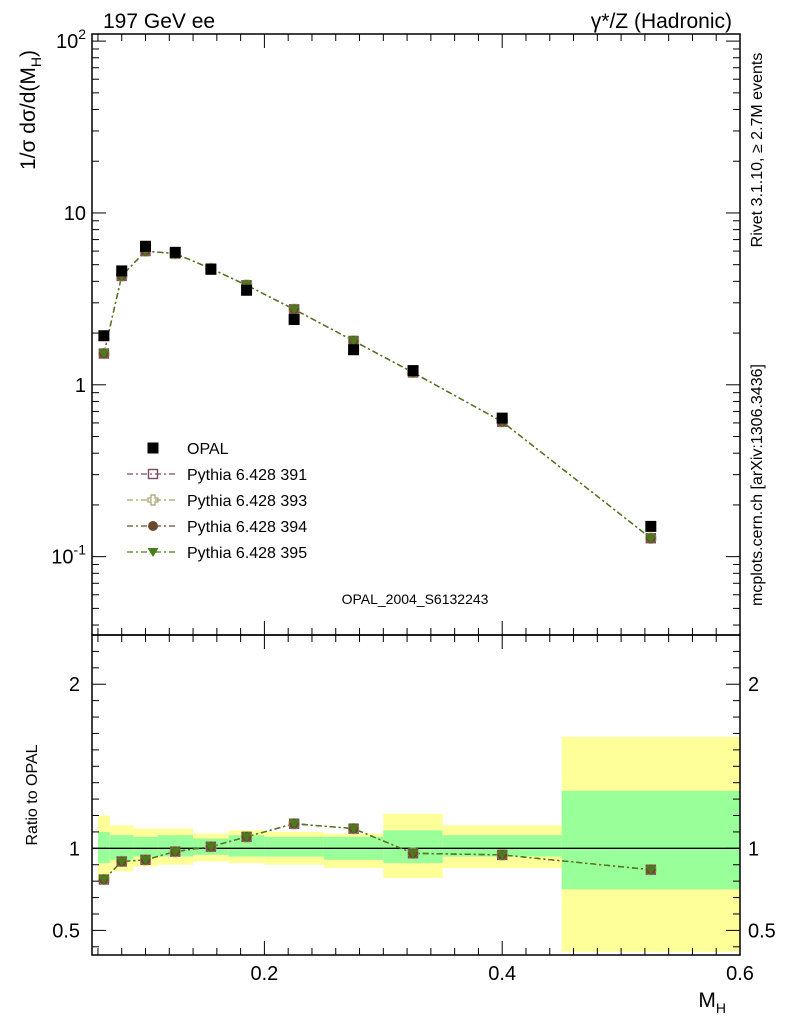 The image size is (786, 1024). I want to click on ratio-y-tick-label-right: 1, so click(753, 849).